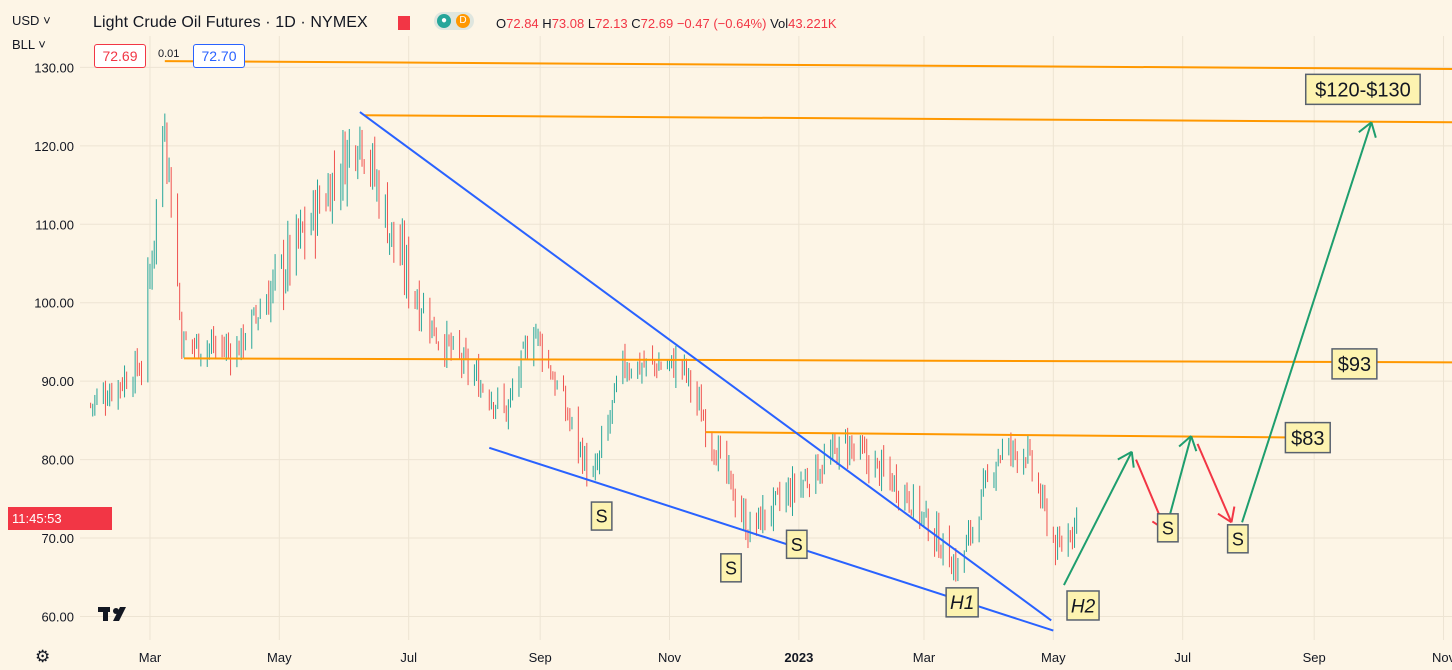  What do you see at coordinates (444, 21) in the screenshot?
I see `market-open-icon: ●` at bounding box center [444, 21].